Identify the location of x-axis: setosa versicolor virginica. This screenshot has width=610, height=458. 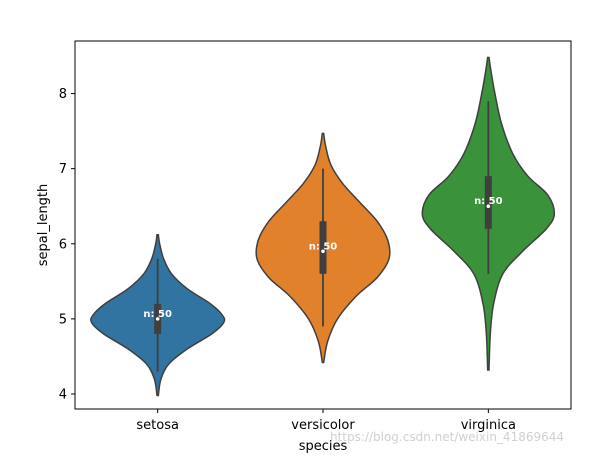
(326, 421).